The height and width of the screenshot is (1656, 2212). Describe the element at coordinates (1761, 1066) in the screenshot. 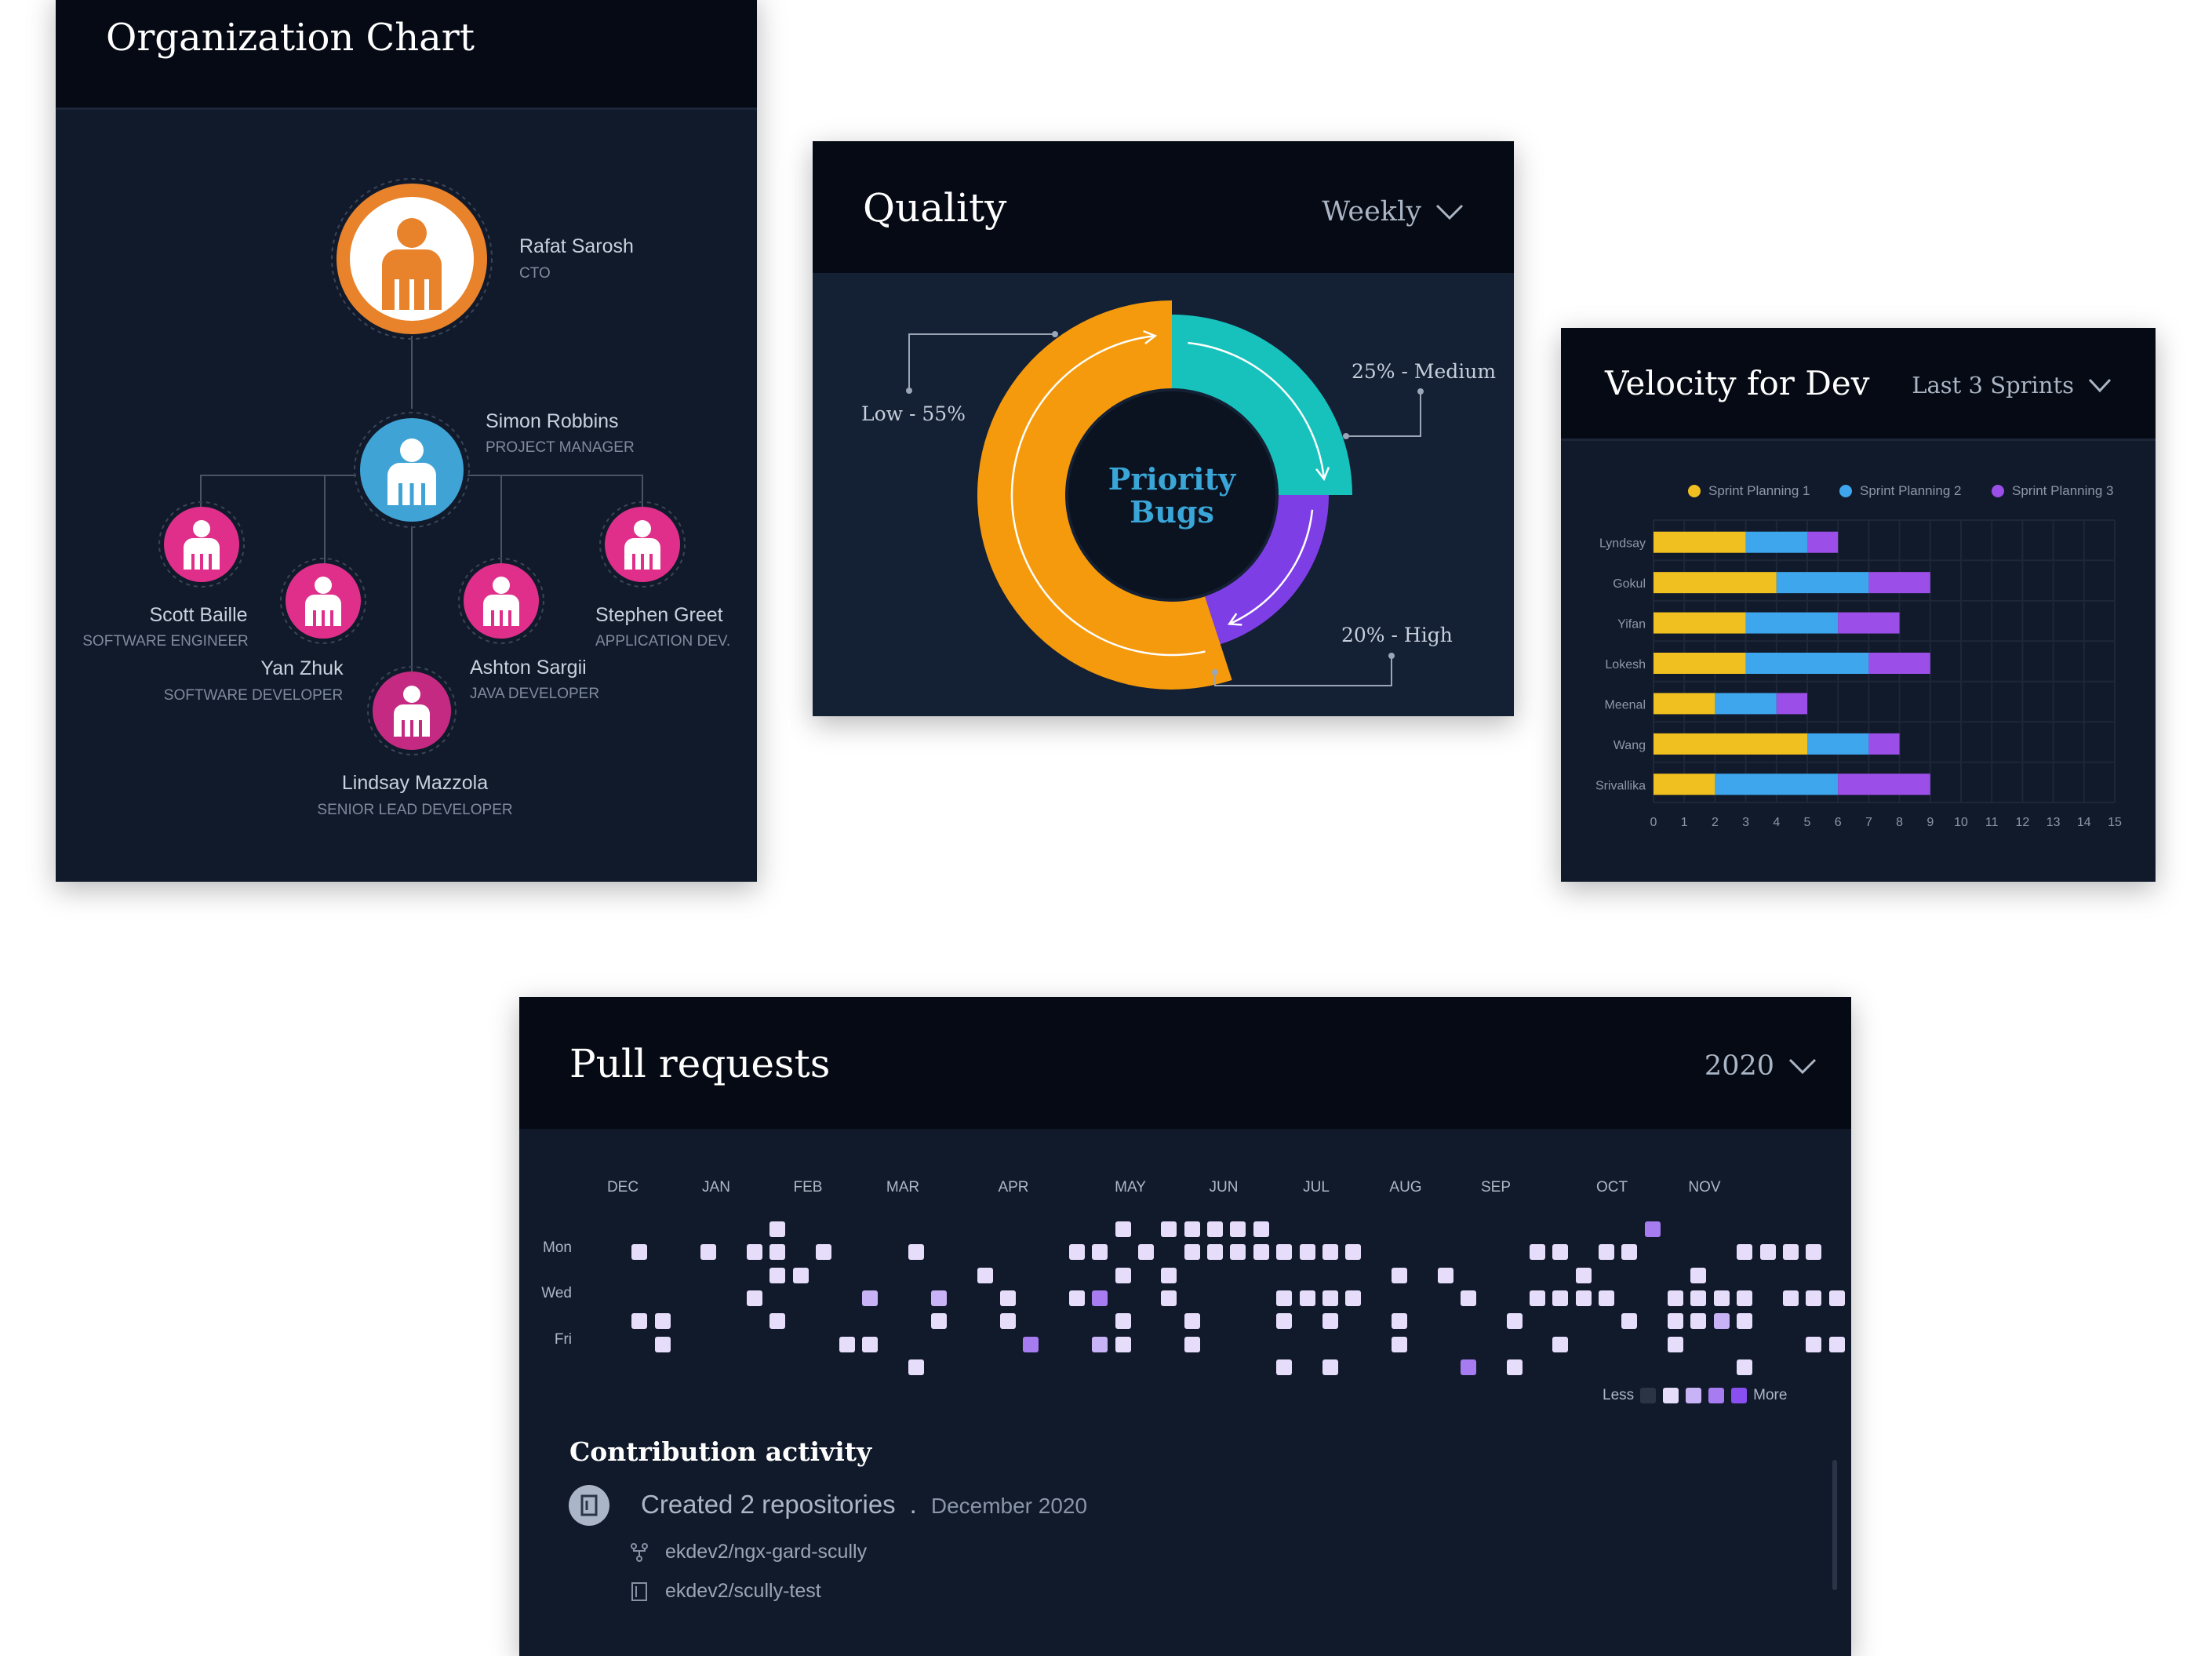

I see `year-dropdown: 2020` at that location.